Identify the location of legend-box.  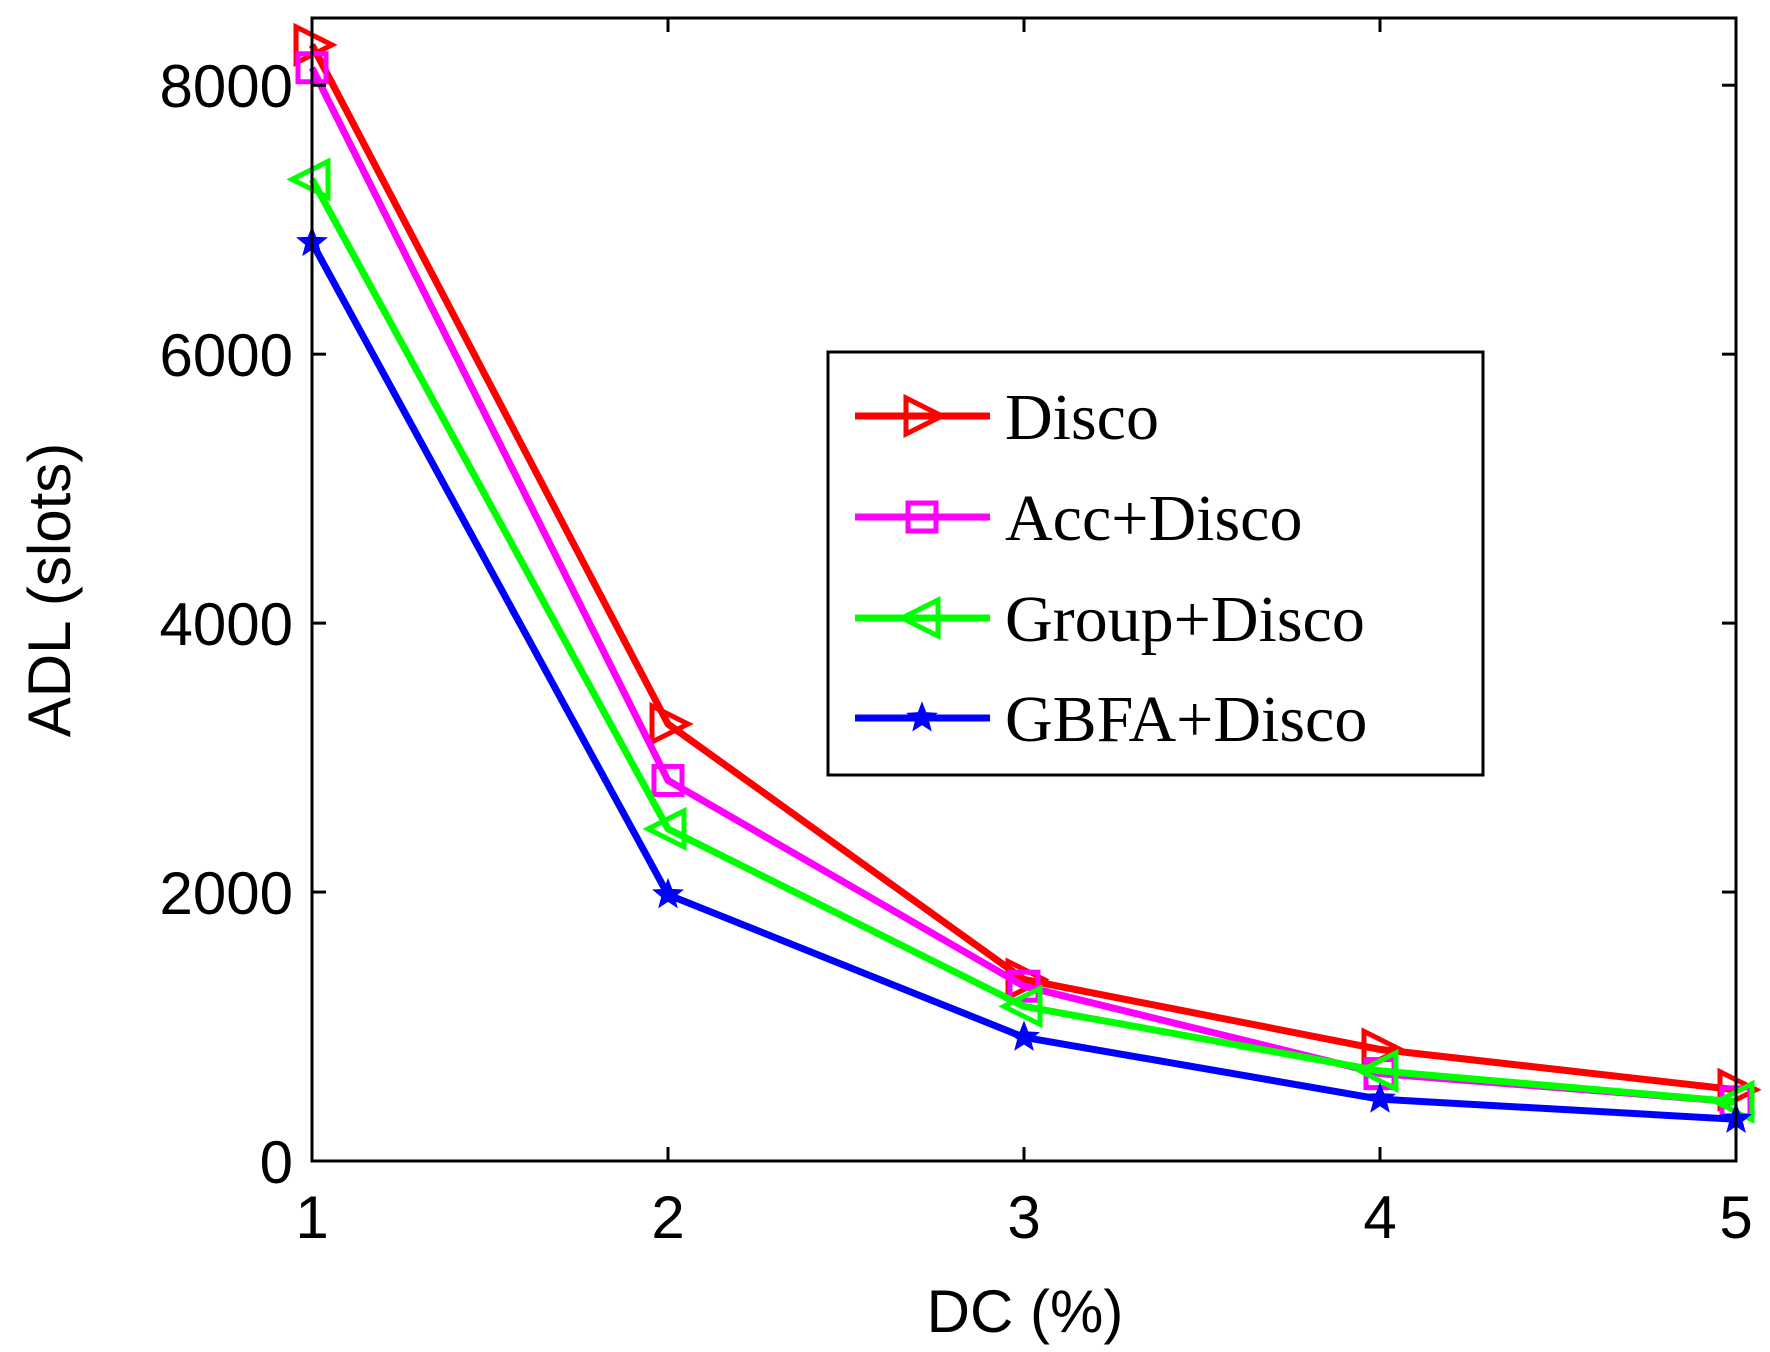
(1155, 563).